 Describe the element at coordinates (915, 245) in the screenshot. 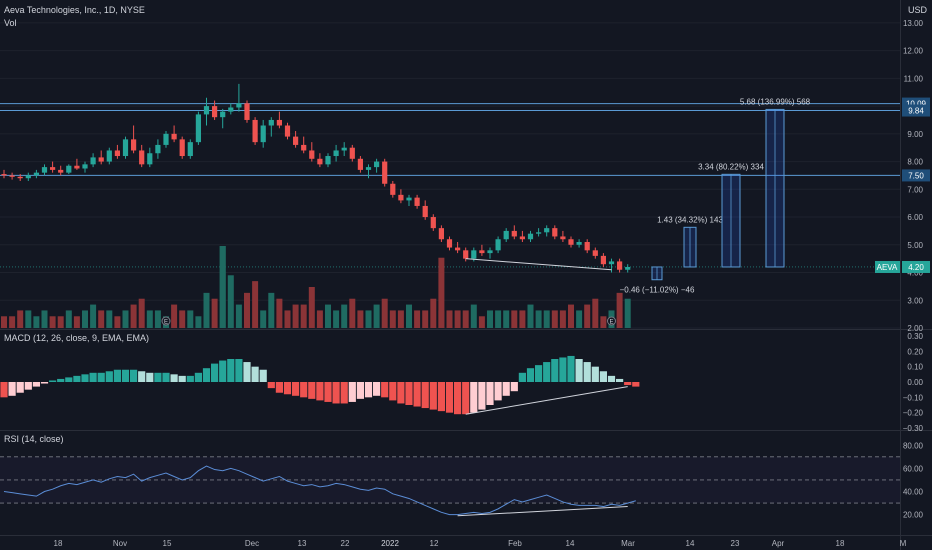

I see `price-tick-label: 5.00` at that location.